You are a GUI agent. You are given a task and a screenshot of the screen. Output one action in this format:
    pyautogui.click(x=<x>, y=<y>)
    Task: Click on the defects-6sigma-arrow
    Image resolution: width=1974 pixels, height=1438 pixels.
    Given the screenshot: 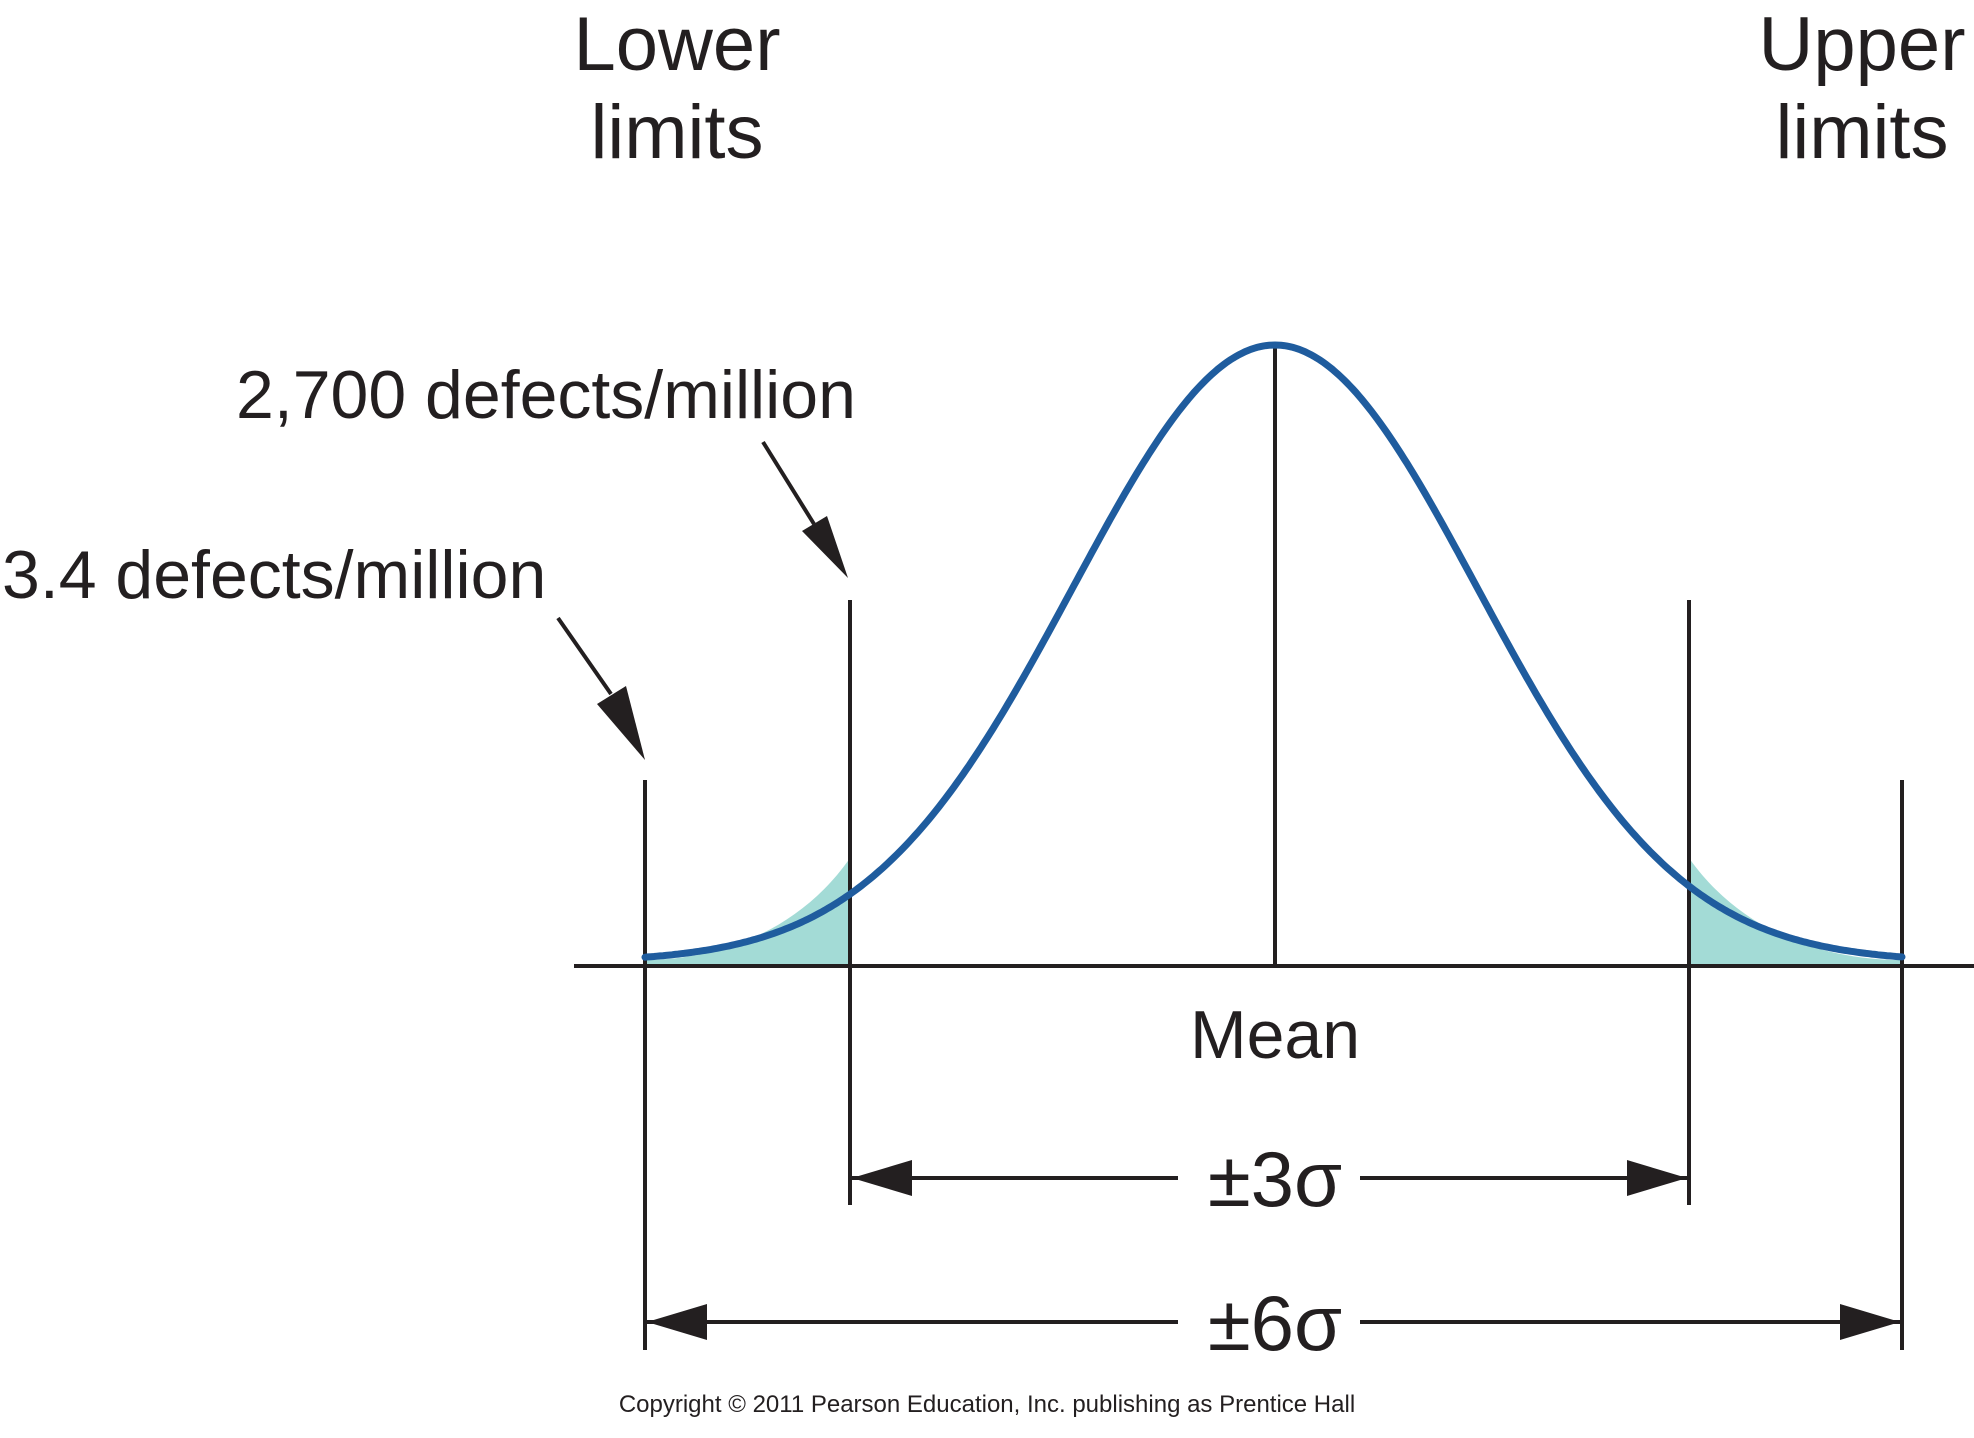 What is the action you would take?
    pyautogui.click(x=600, y=688)
    